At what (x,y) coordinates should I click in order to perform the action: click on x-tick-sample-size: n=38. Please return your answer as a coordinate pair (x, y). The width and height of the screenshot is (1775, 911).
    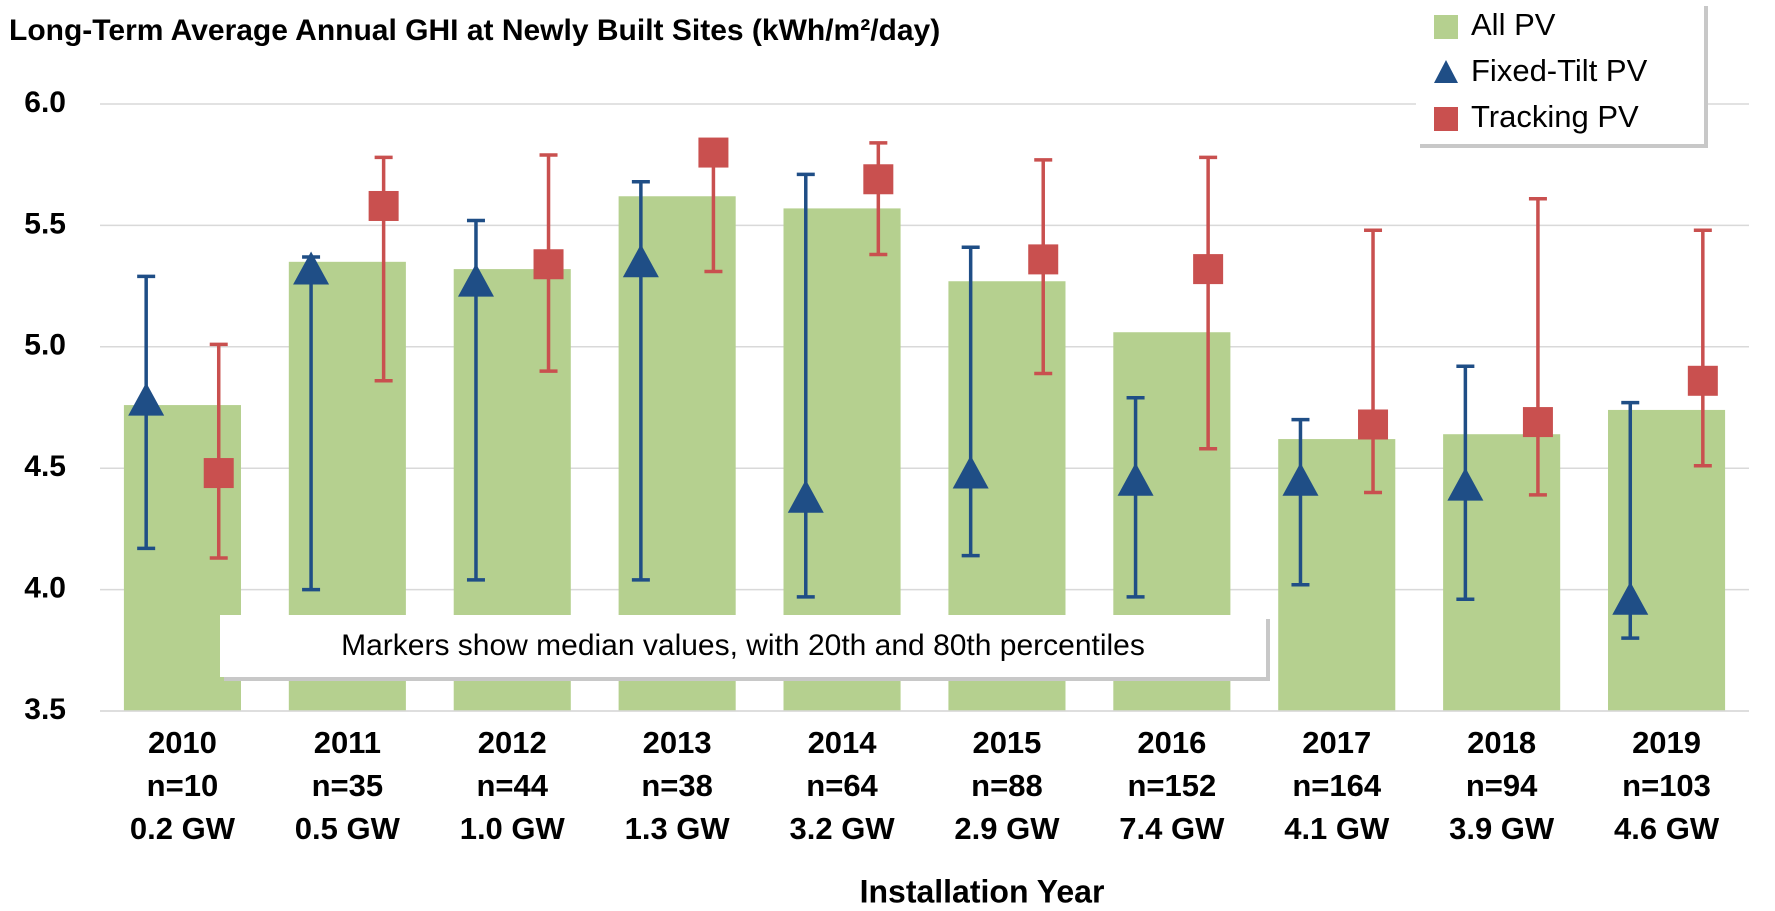
    Looking at the image, I should click on (677, 785).